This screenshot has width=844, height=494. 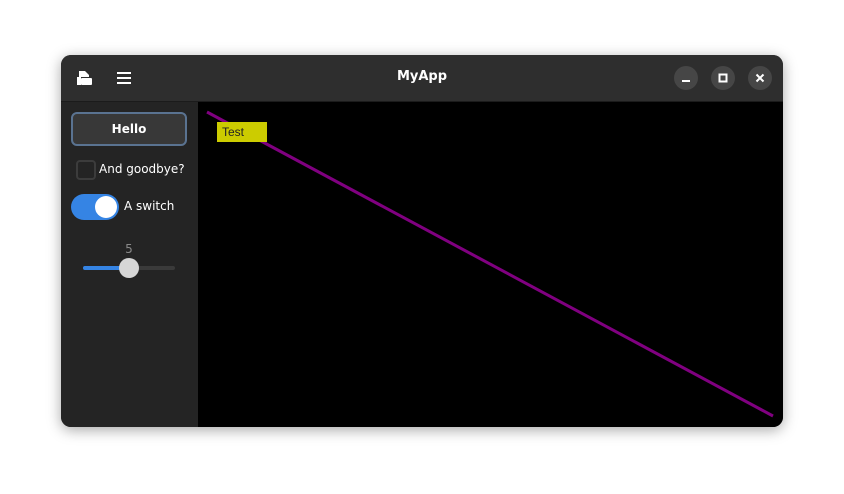 I want to click on hello-button: Hello, so click(x=129, y=129).